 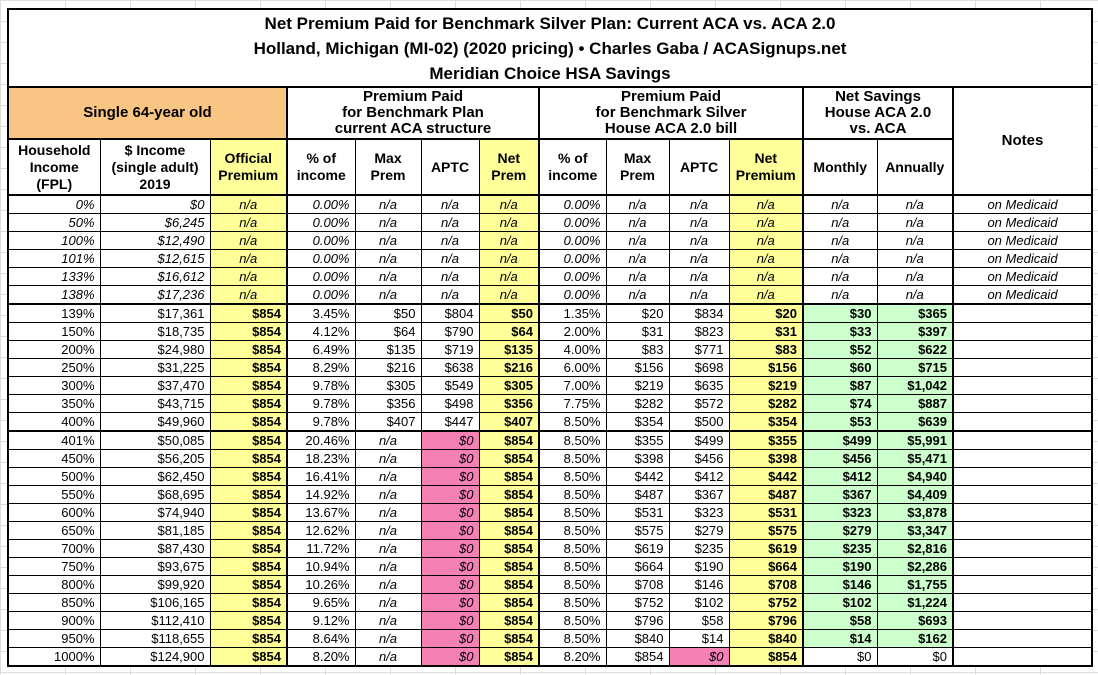 What do you see at coordinates (915, 458) in the screenshot?
I see `cell-annually: $5,471` at bounding box center [915, 458].